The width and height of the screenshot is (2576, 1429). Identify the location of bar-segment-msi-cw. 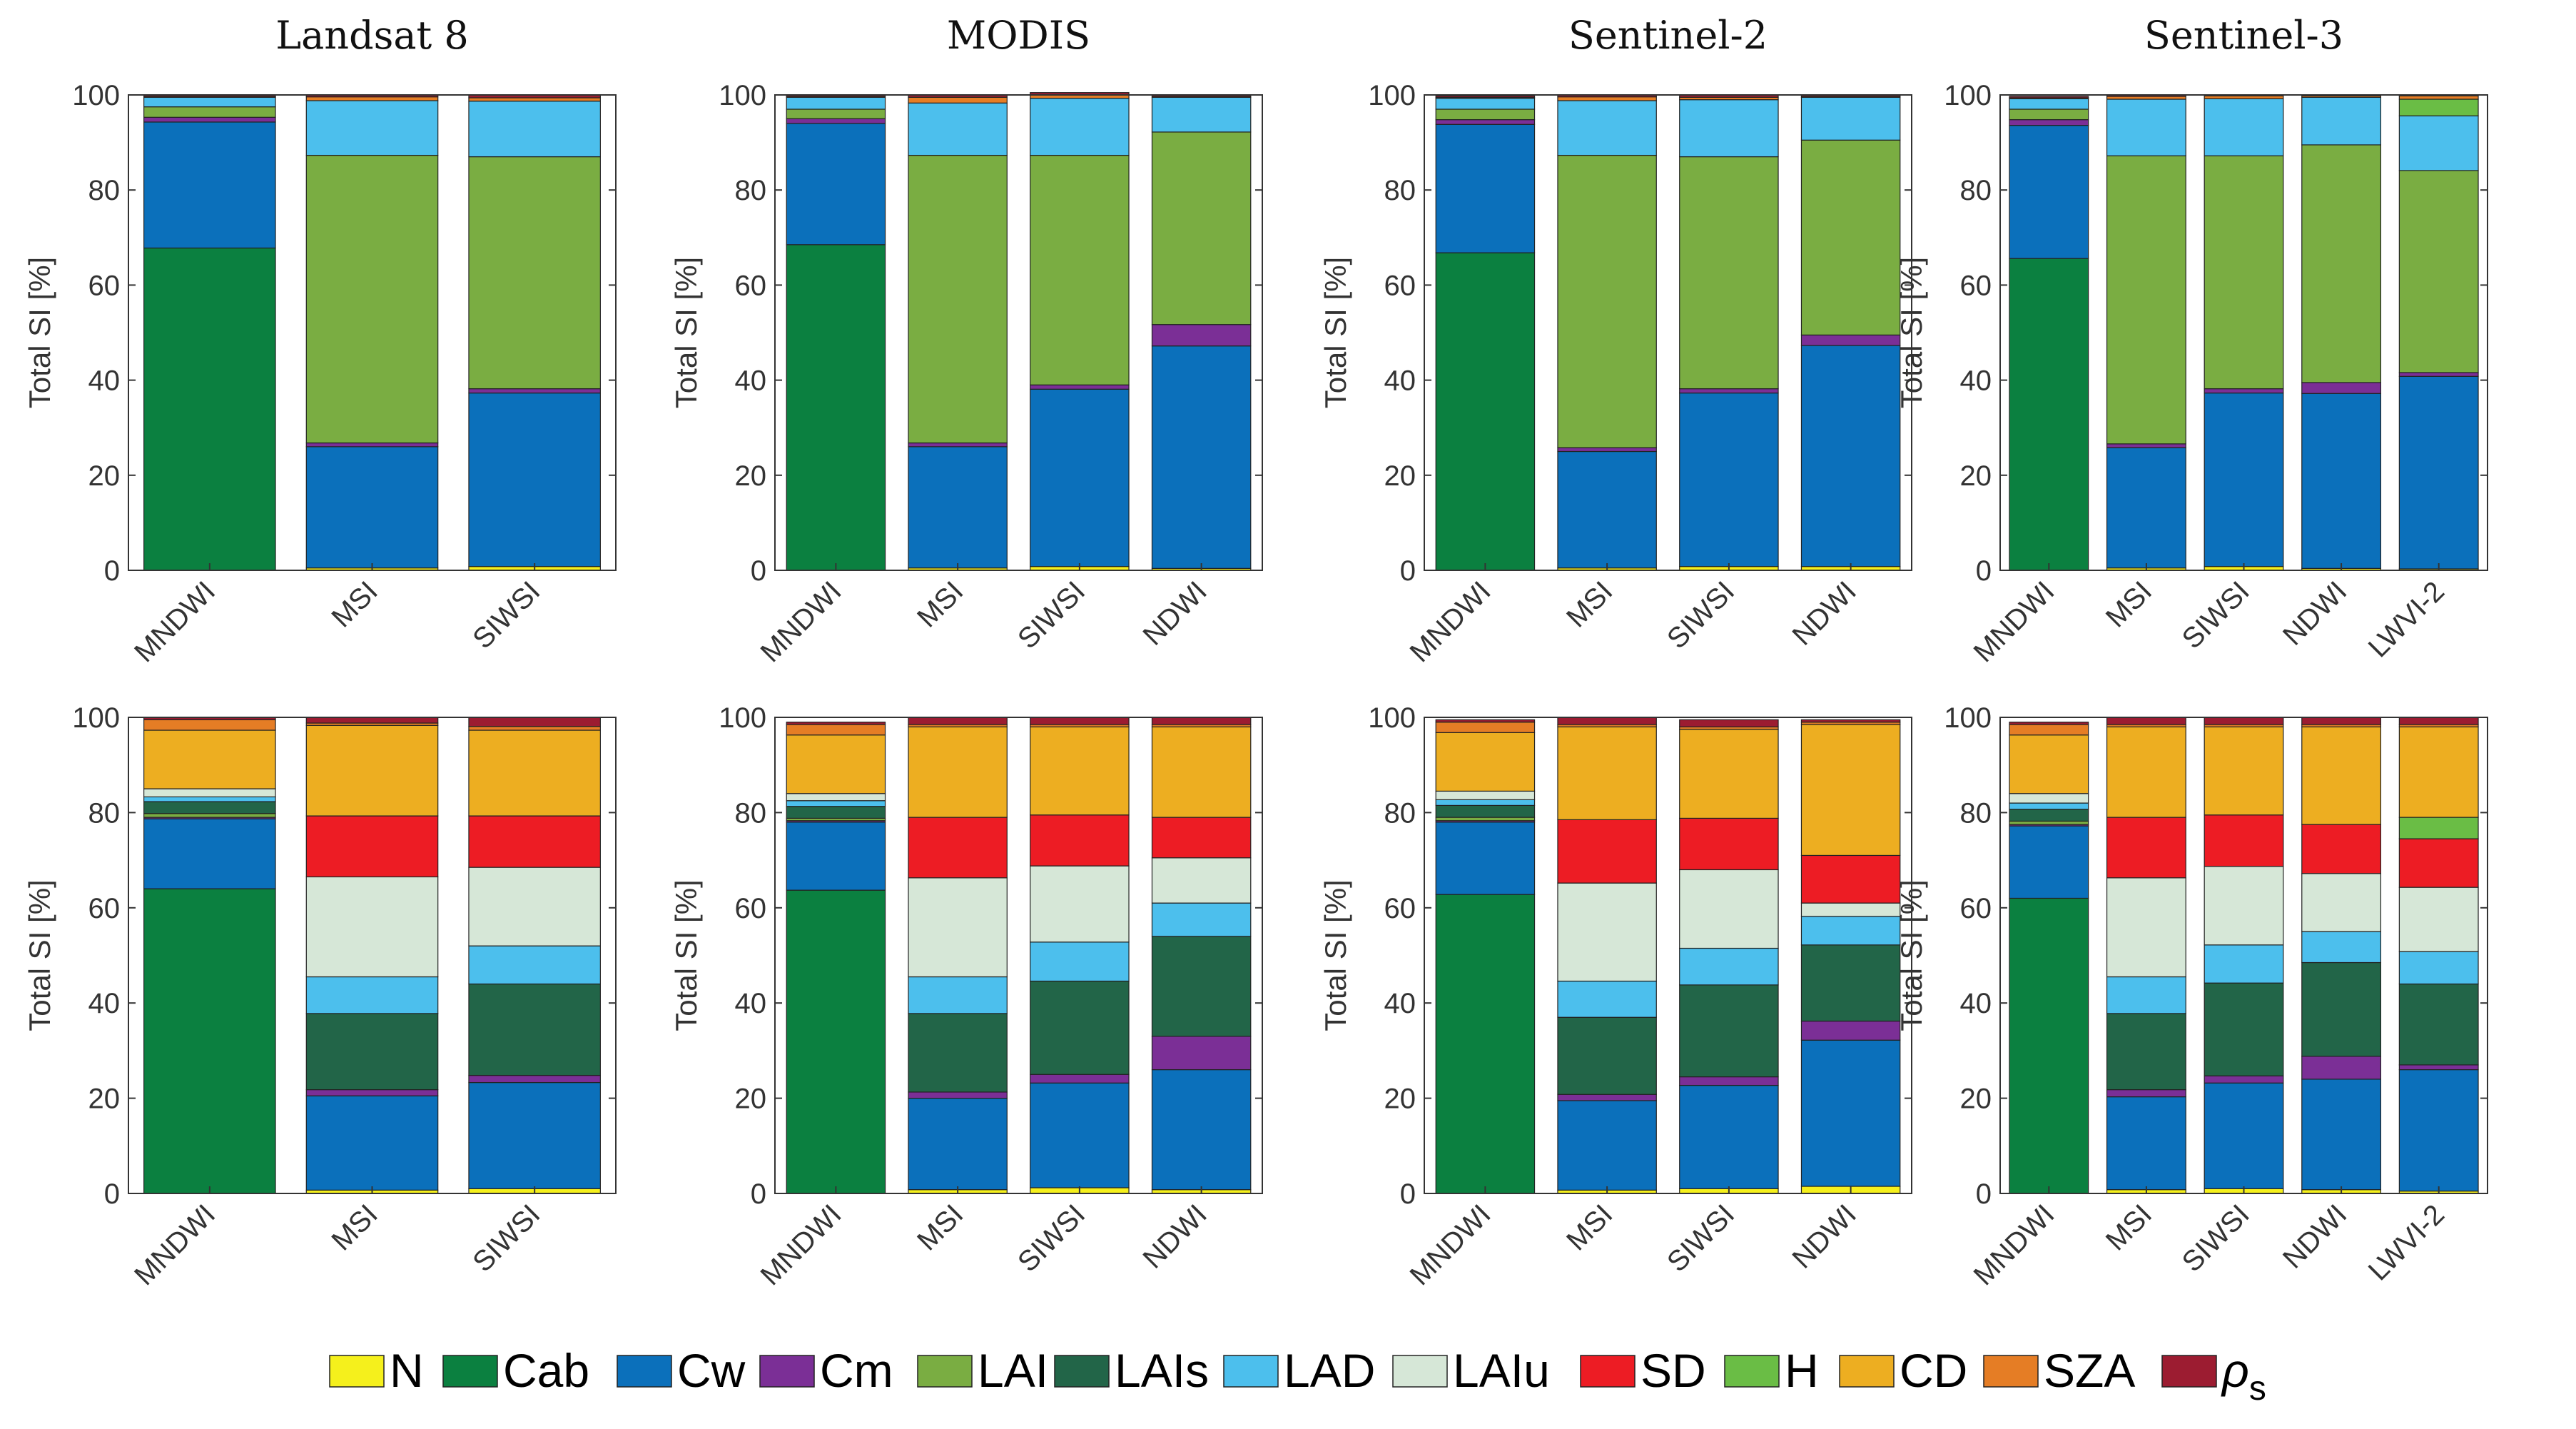
(1607, 1145).